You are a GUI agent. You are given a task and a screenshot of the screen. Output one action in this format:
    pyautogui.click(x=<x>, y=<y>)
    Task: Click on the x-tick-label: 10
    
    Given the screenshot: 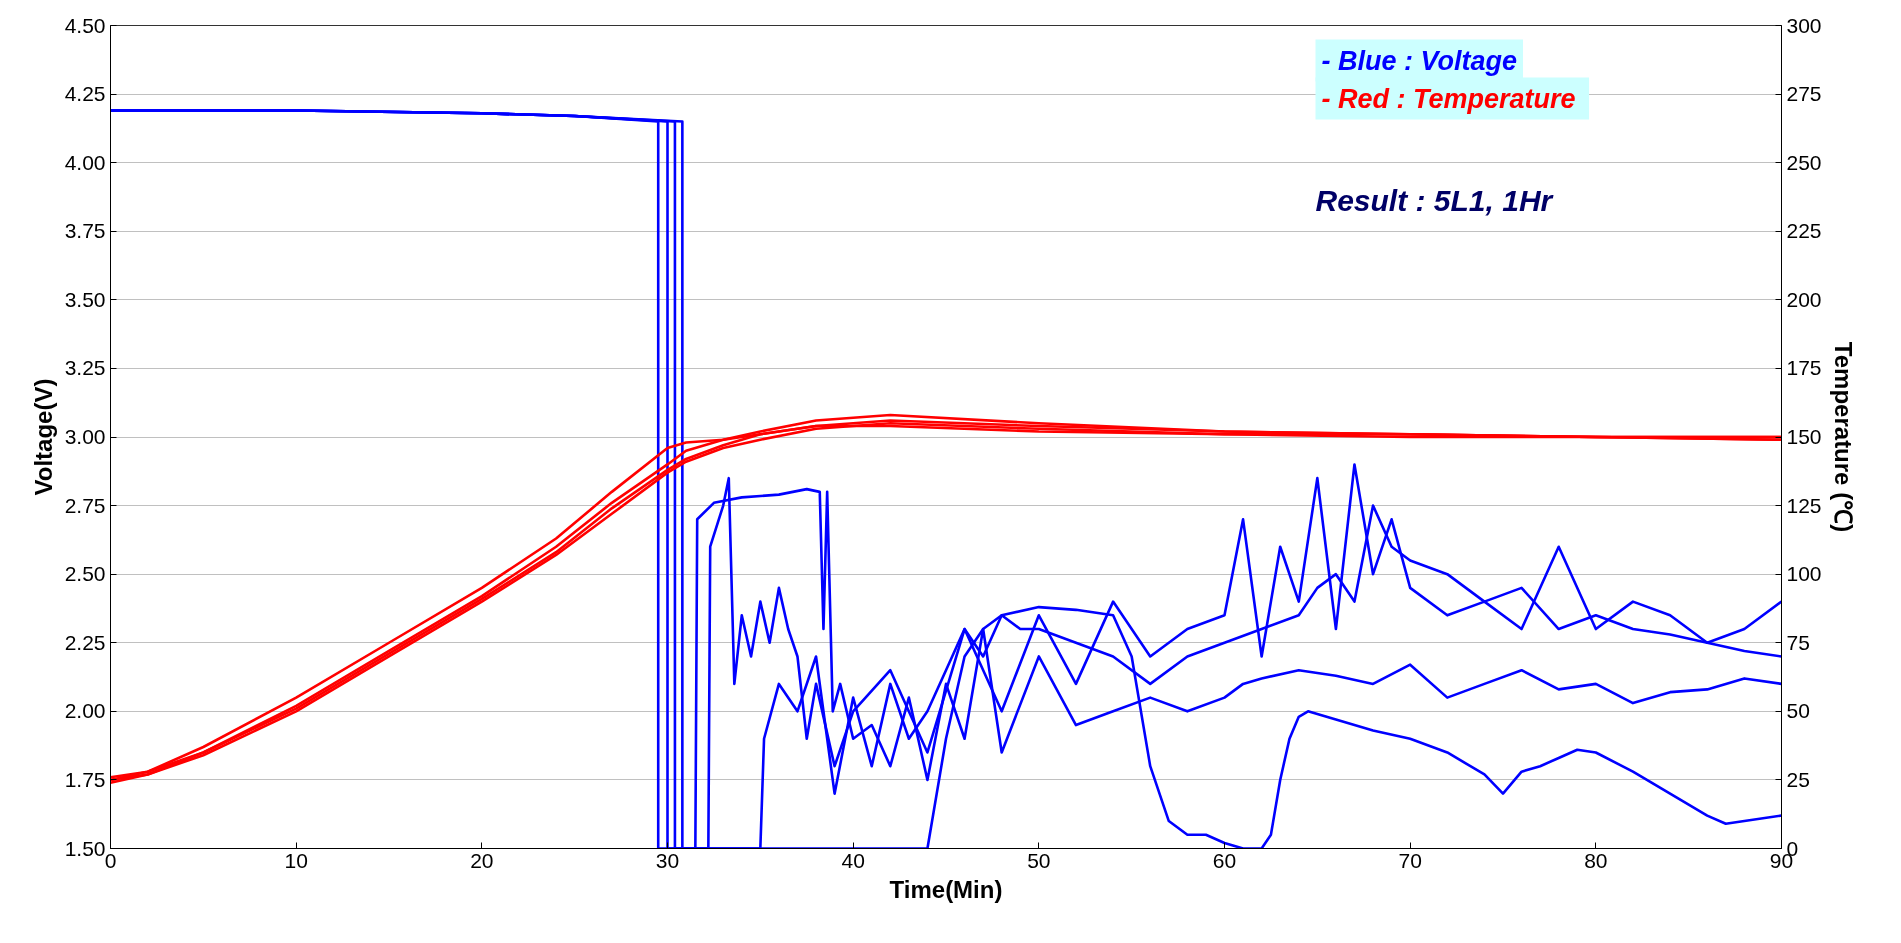 What is the action you would take?
    pyautogui.click(x=296, y=860)
    